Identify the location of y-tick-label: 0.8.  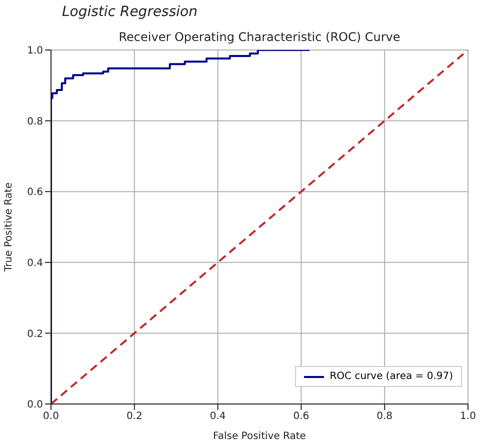
(35, 122).